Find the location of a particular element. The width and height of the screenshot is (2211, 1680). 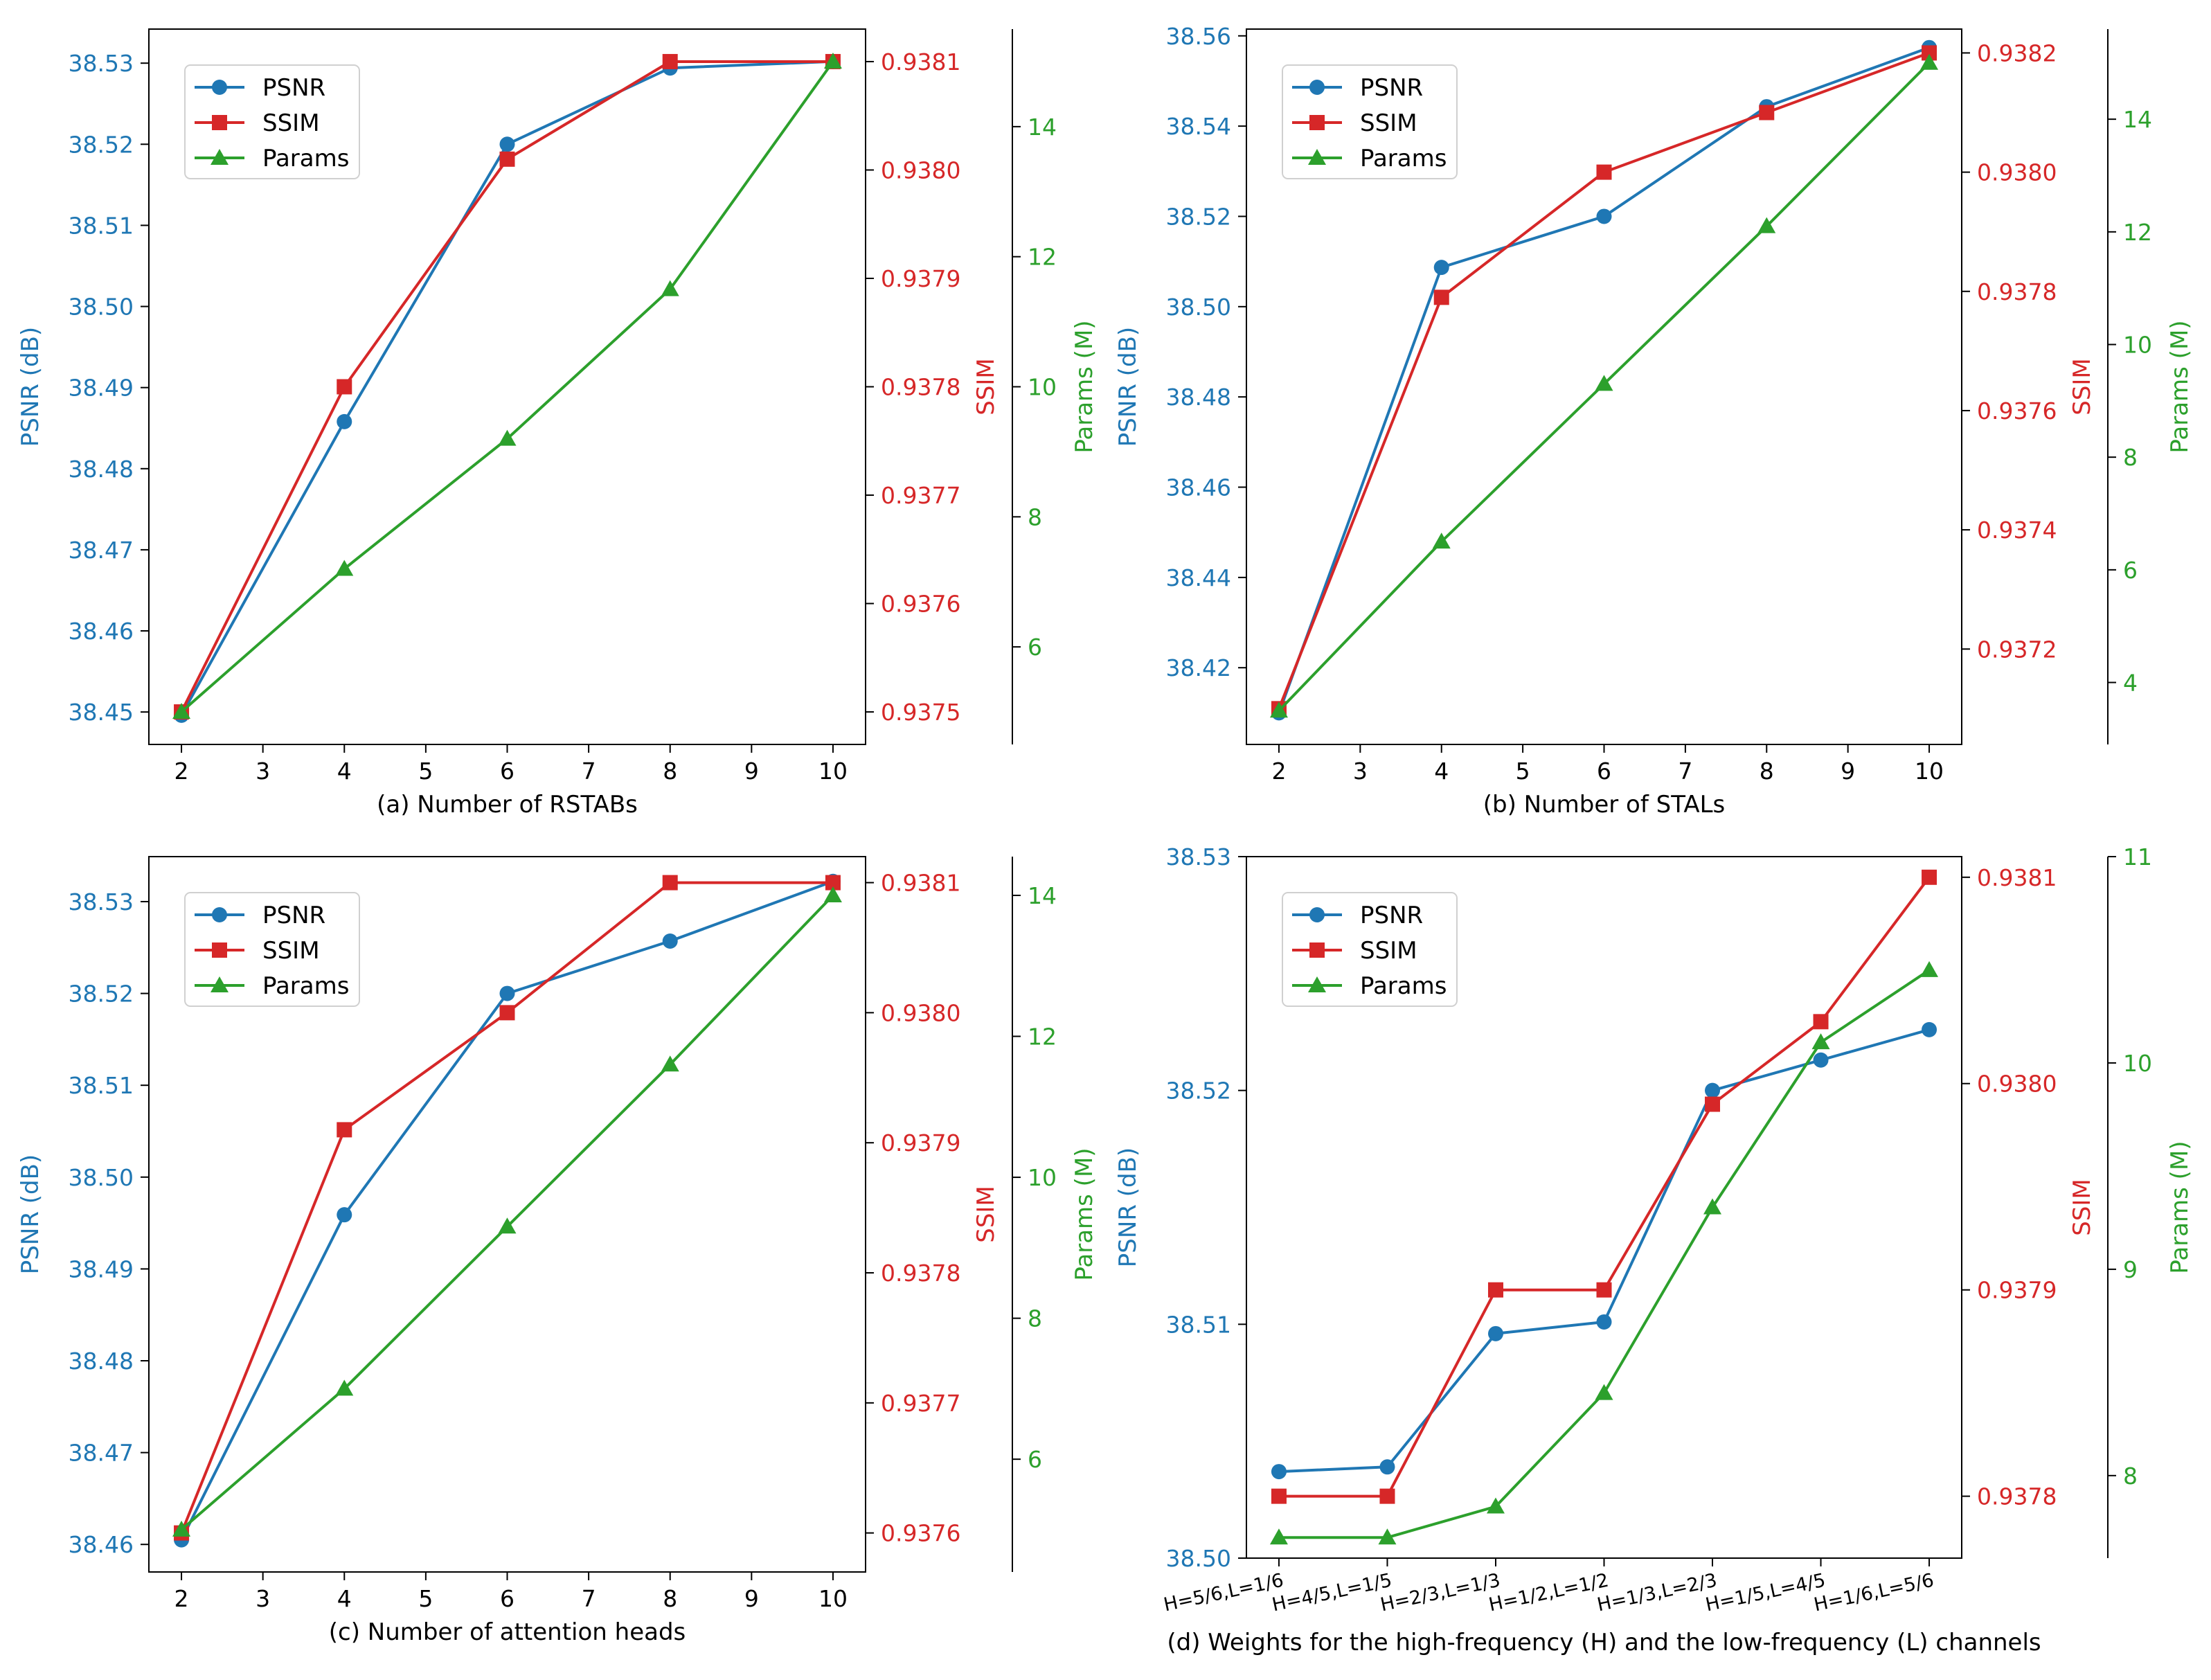

x-tick-label: H=1/2,L=1/2 is located at coordinates (1549, 1593).